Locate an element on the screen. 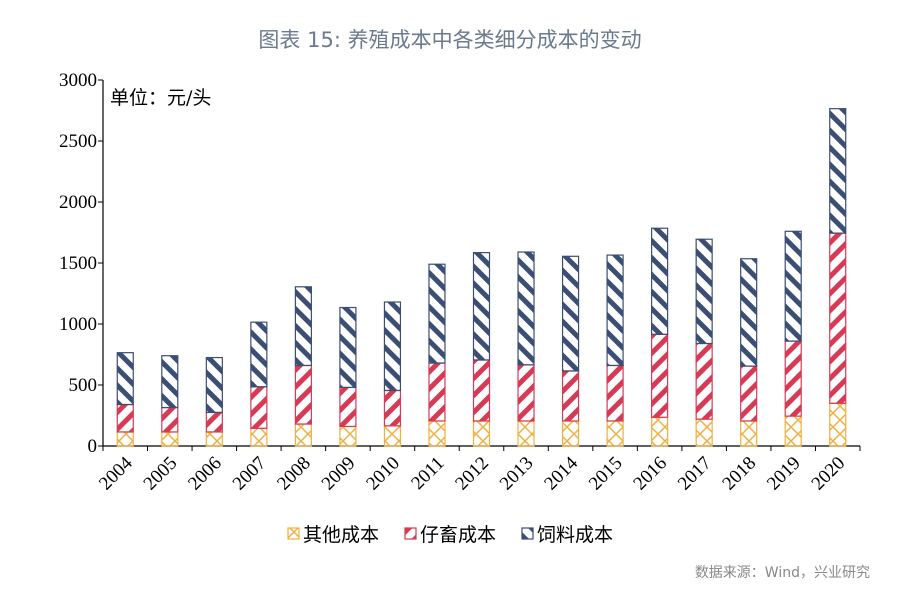 Image resolution: width=900 pixels, height=594 pixels. chart-title: 图表 15: 养殖成本中各类细分成本的变动 is located at coordinates (450, 40).